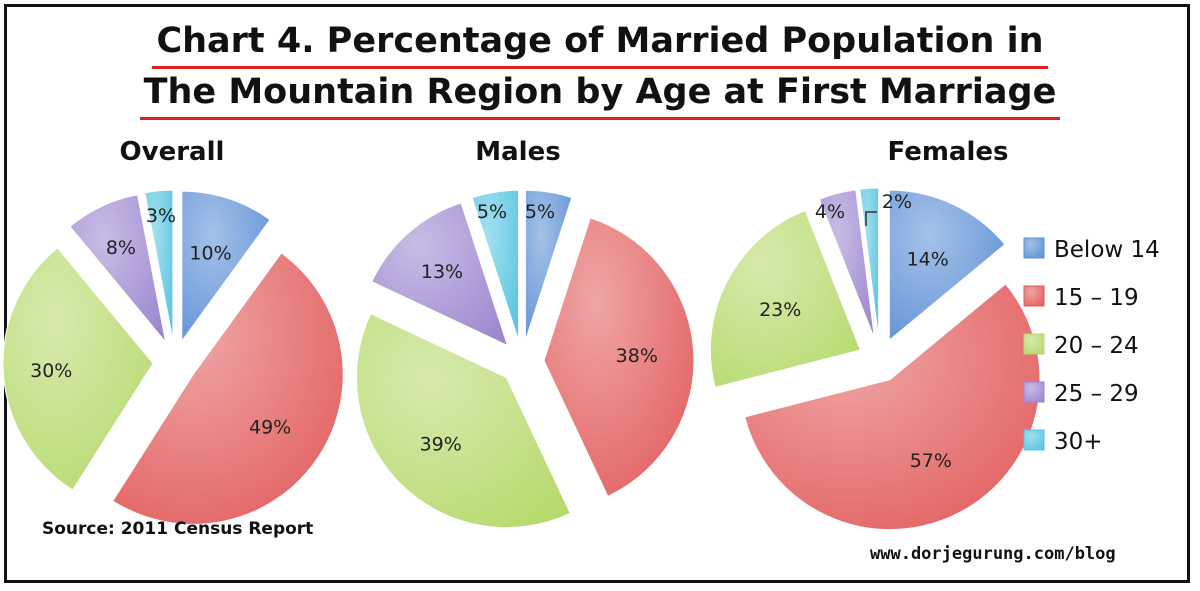 The image size is (1200, 591). Describe the element at coordinates (210, 254) in the screenshot. I see `slice-label: 10%` at that location.